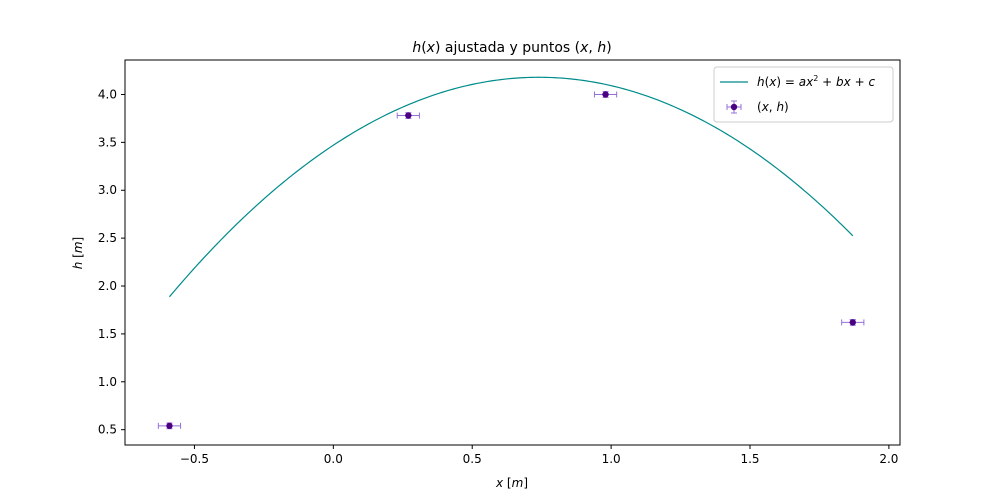 The width and height of the screenshot is (1000, 500). Describe the element at coordinates (107, 238) in the screenshot. I see `y-tick-label: 2.5` at that location.